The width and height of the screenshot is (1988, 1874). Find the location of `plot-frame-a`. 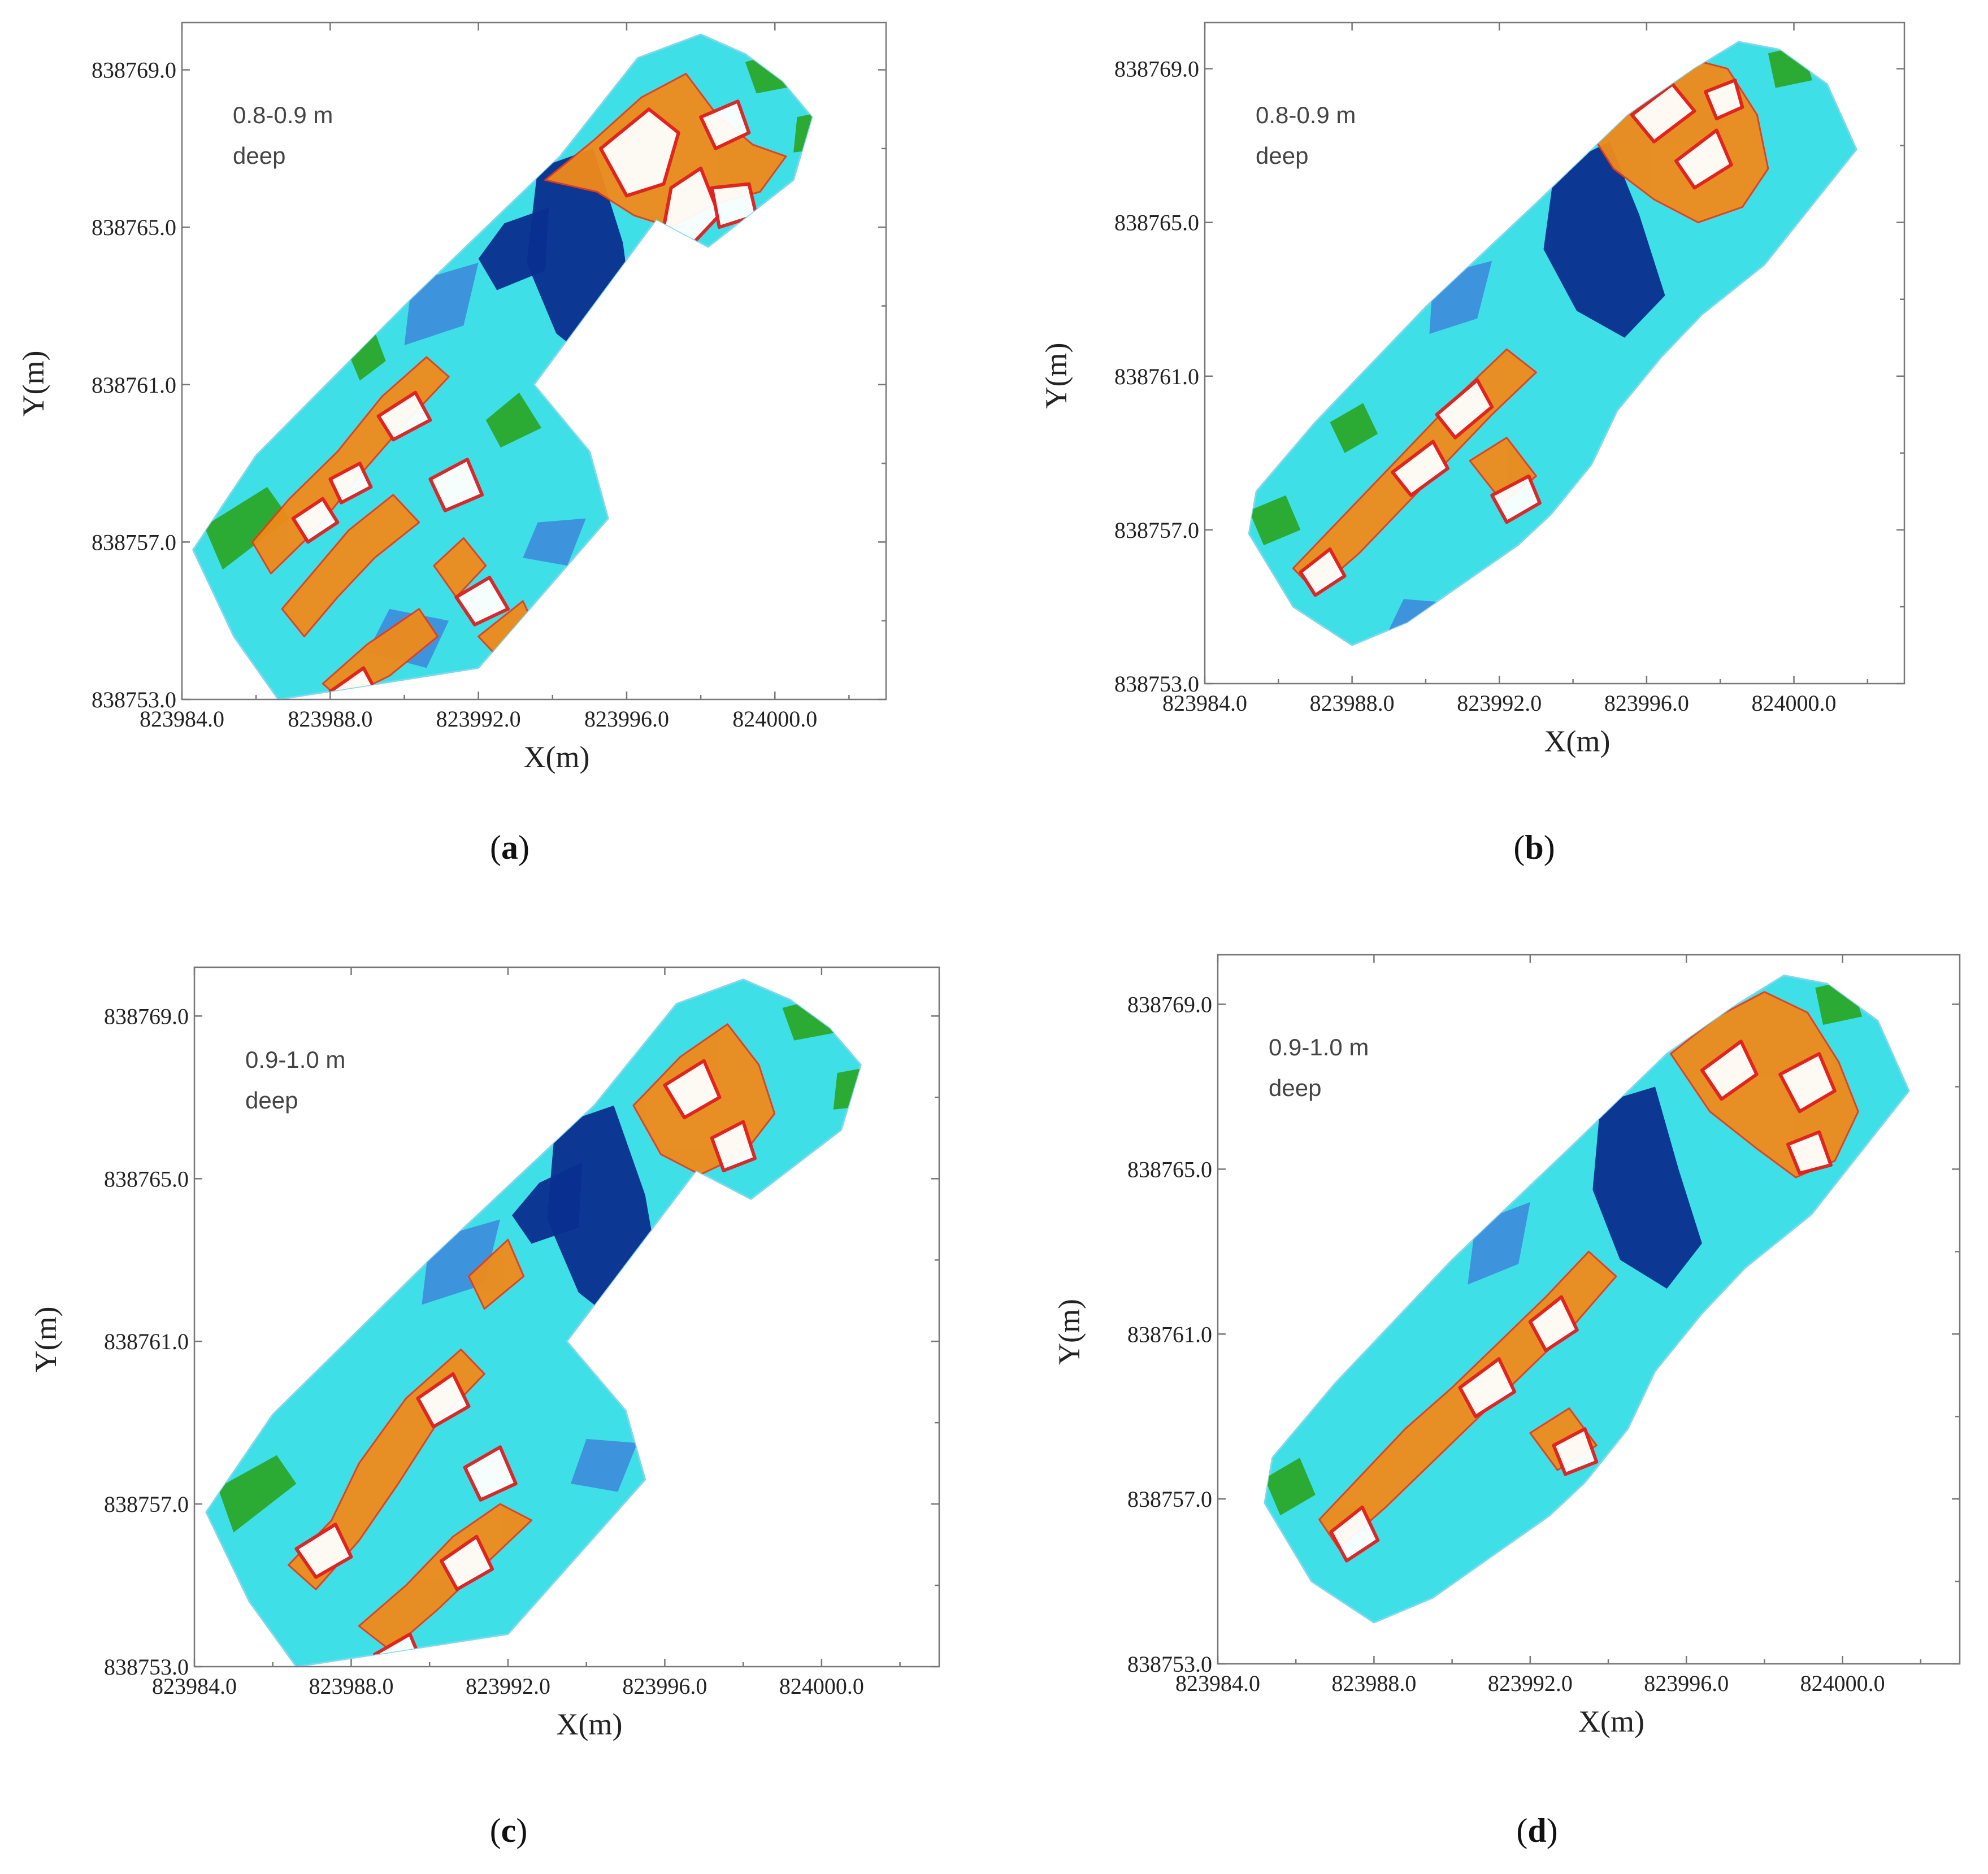

plot-frame-a is located at coordinates (534, 361).